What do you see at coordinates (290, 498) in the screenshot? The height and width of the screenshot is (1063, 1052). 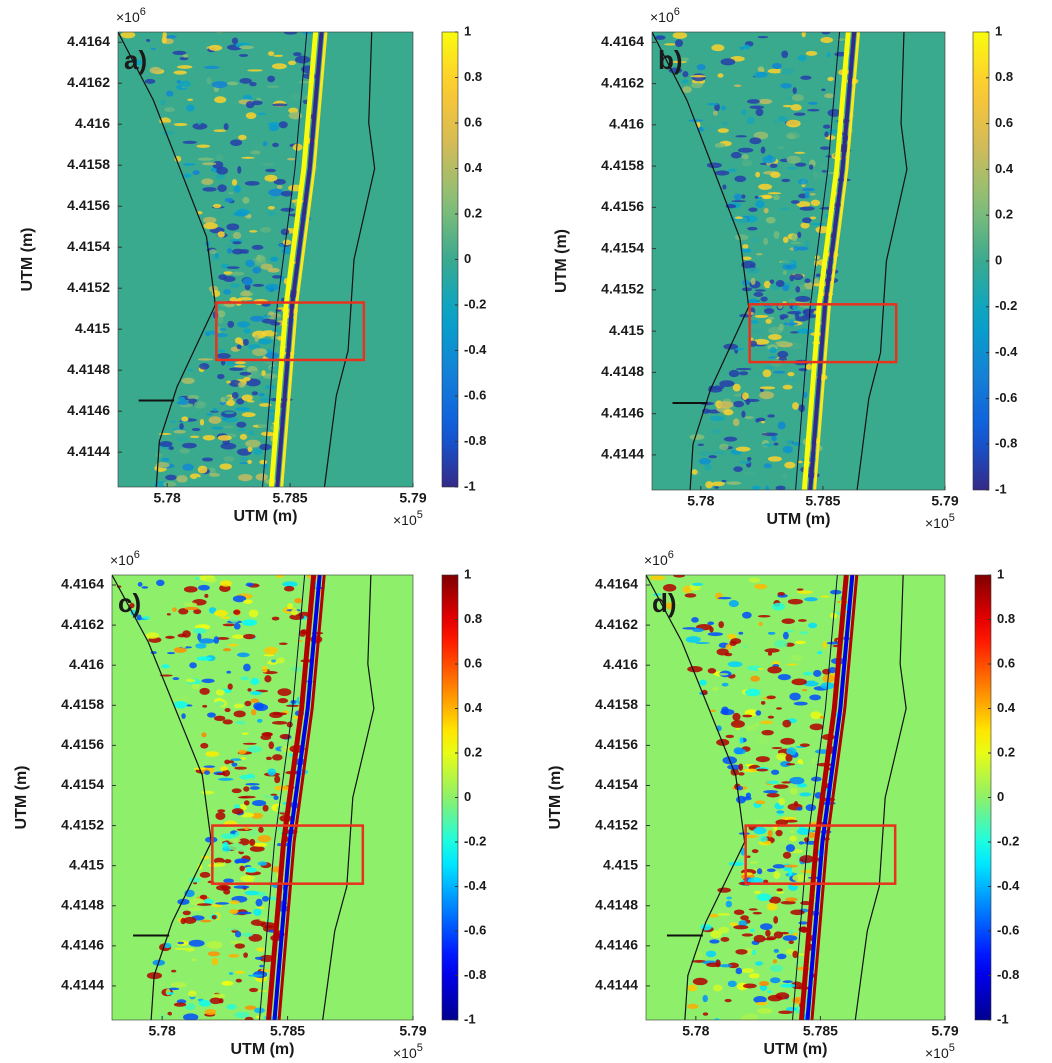 I see `x-tick-label: 5.785` at bounding box center [290, 498].